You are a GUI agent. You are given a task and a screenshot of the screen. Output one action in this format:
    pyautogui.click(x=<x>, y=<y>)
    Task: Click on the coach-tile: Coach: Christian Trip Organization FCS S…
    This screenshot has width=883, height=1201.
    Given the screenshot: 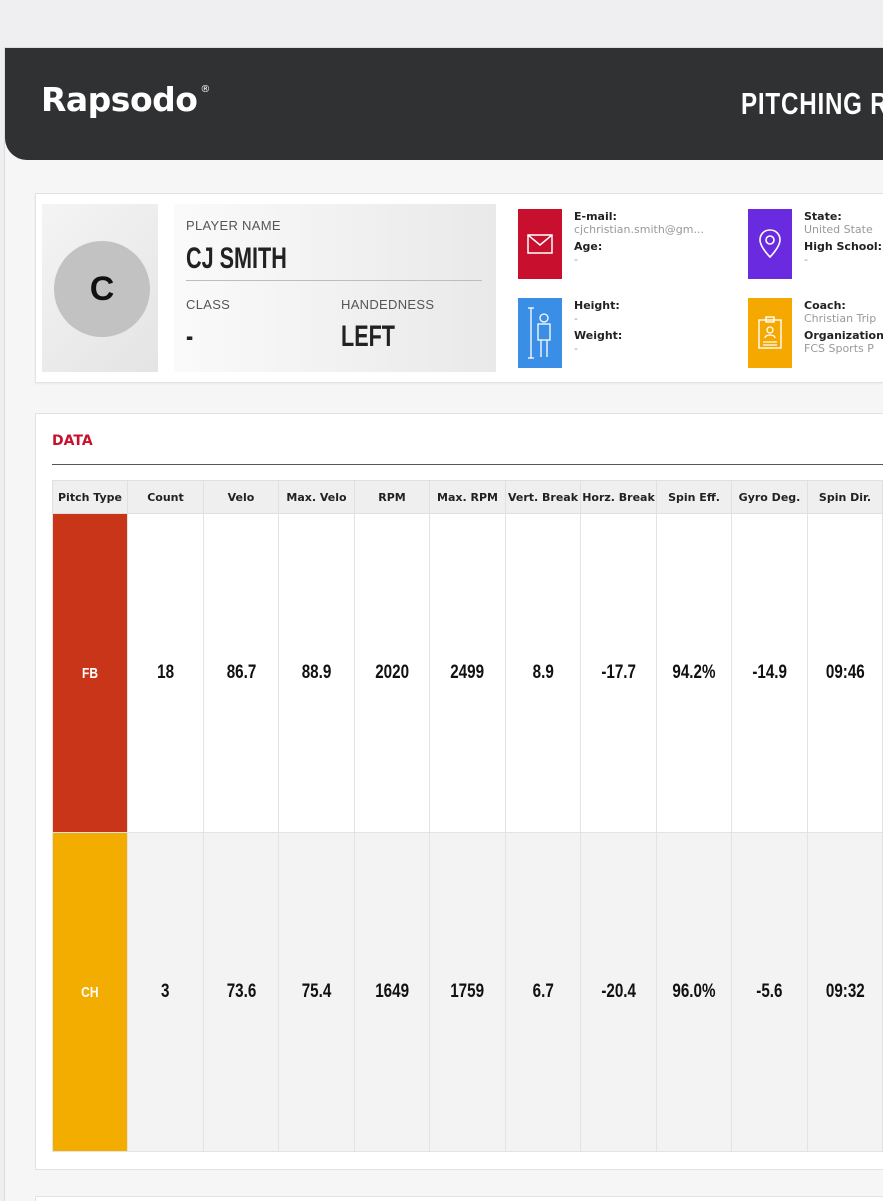 What is the action you would take?
    pyautogui.click(x=815, y=333)
    